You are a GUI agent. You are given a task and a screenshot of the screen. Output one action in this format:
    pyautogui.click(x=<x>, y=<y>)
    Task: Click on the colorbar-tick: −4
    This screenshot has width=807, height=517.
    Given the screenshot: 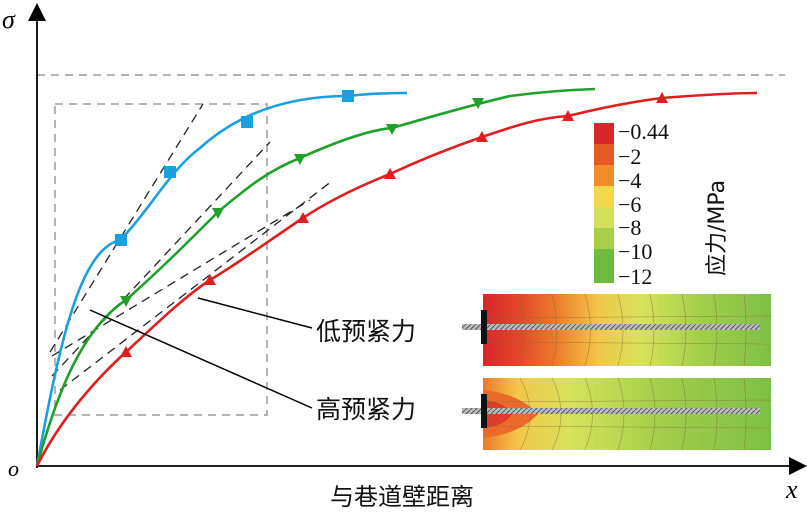 What is the action you would take?
    pyautogui.click(x=629, y=180)
    